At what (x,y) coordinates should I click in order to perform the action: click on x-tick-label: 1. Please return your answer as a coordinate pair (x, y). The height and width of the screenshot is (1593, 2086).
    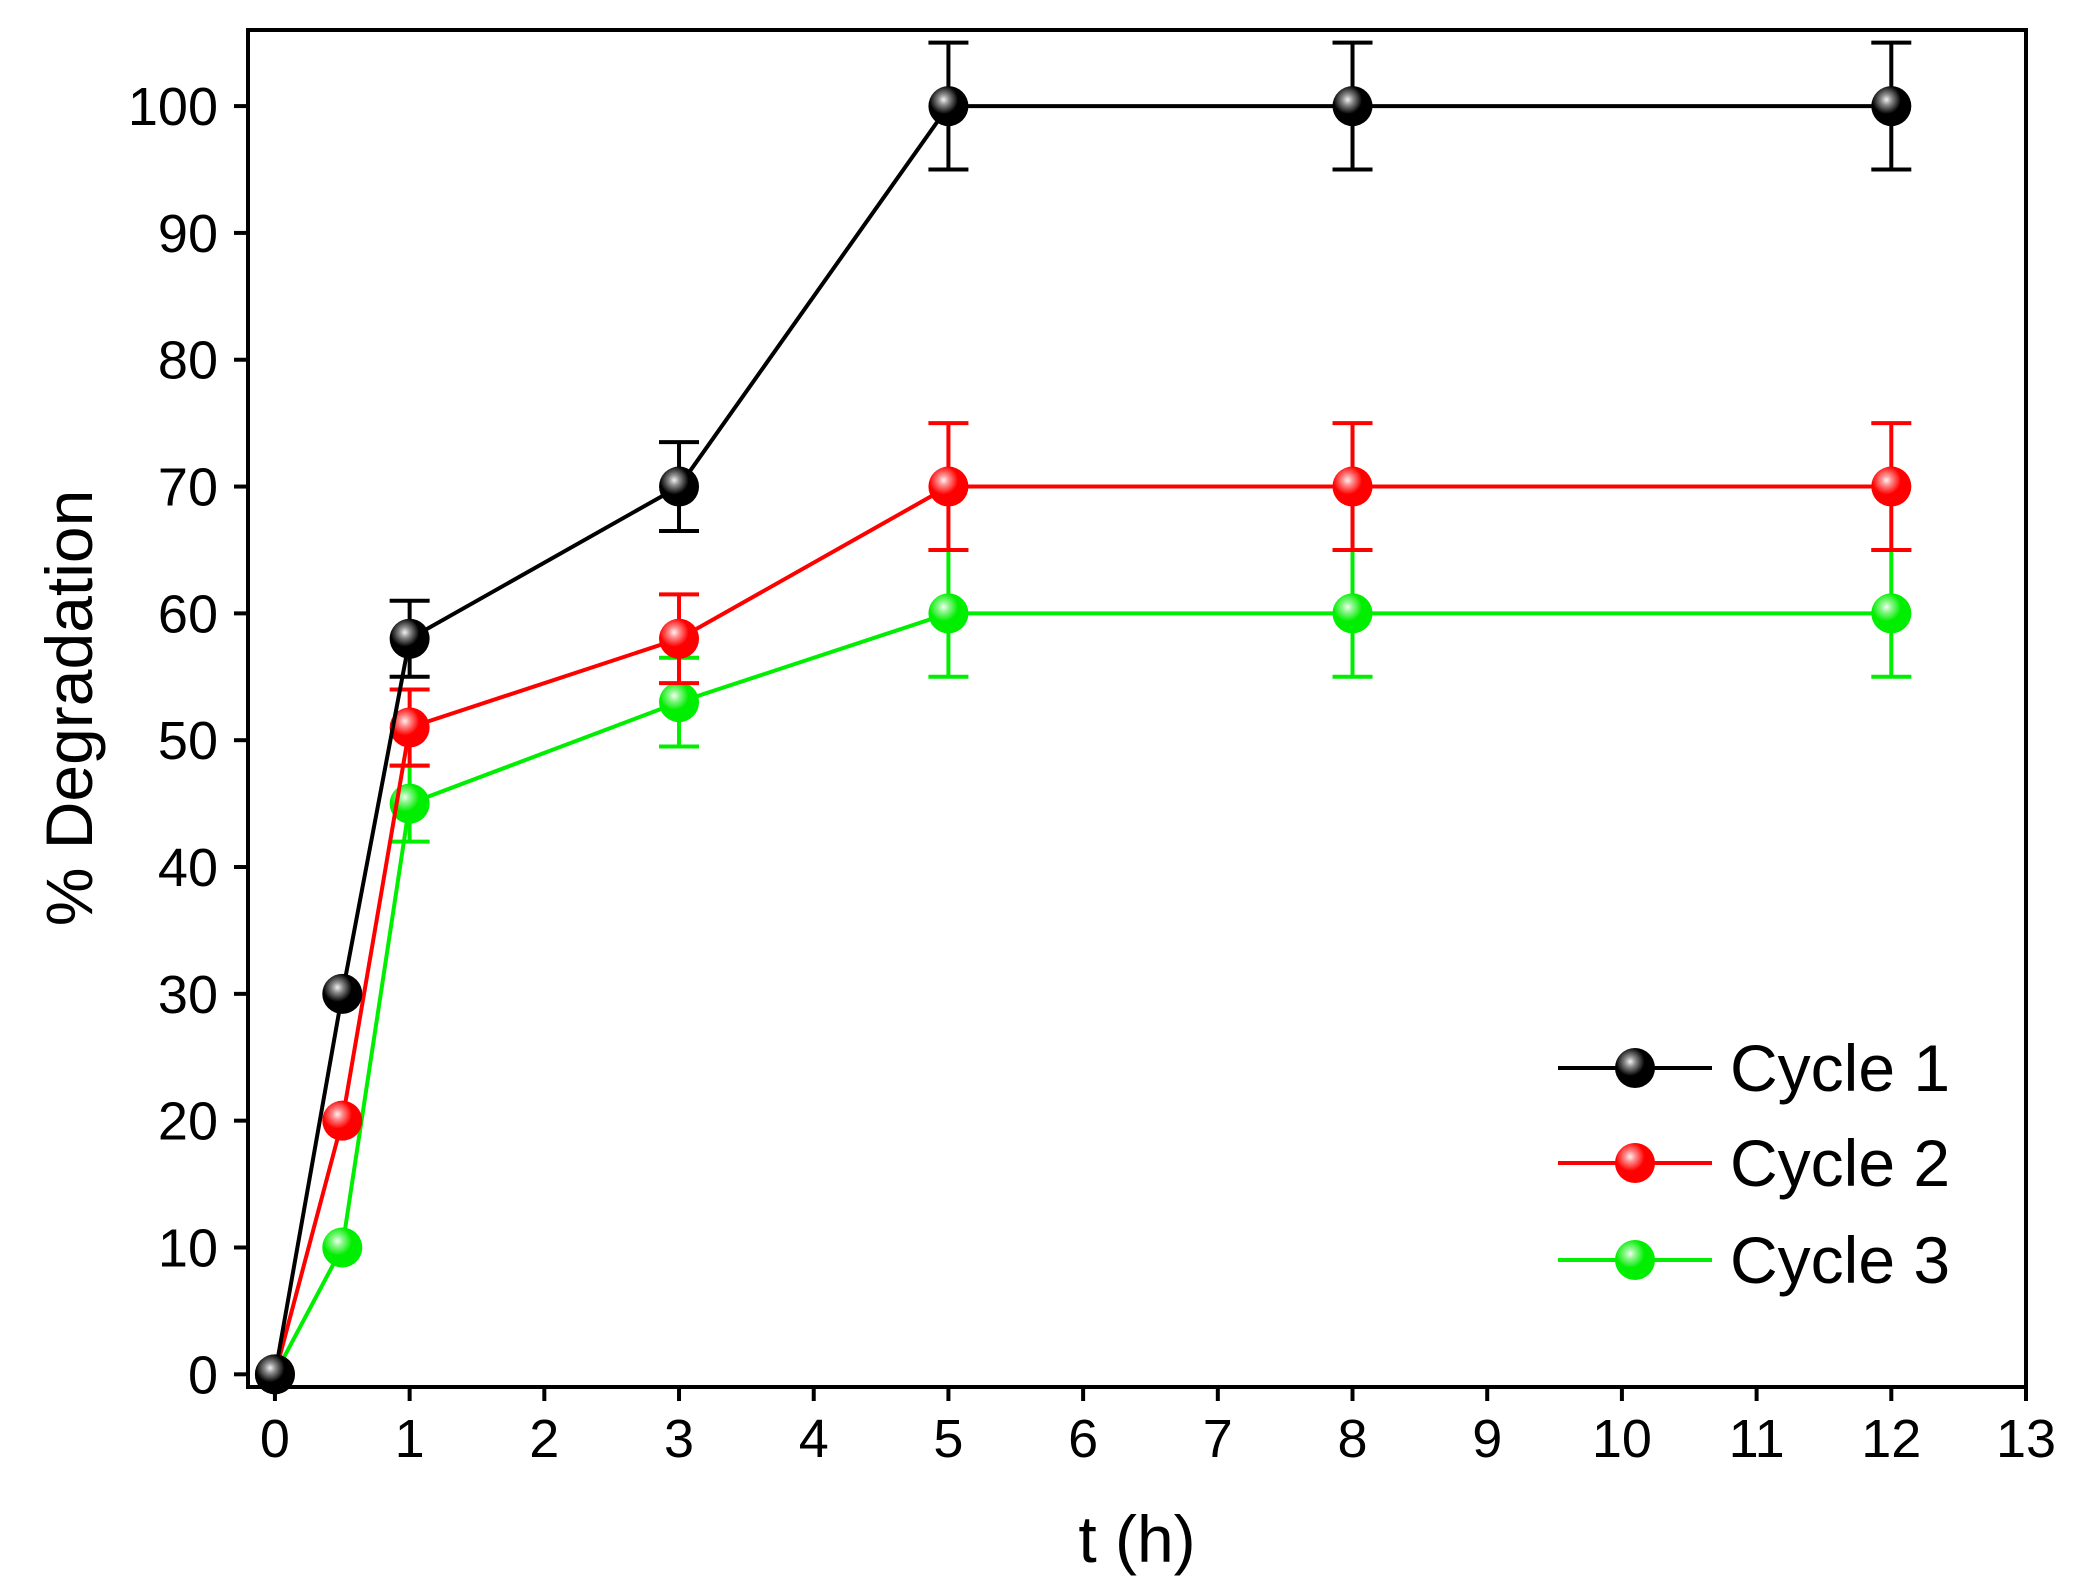
    Looking at the image, I should click on (410, 1439).